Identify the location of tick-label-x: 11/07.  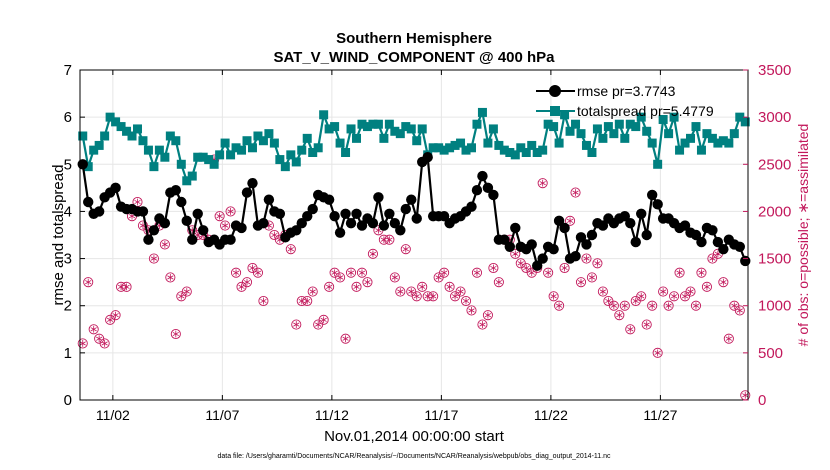
(222, 415).